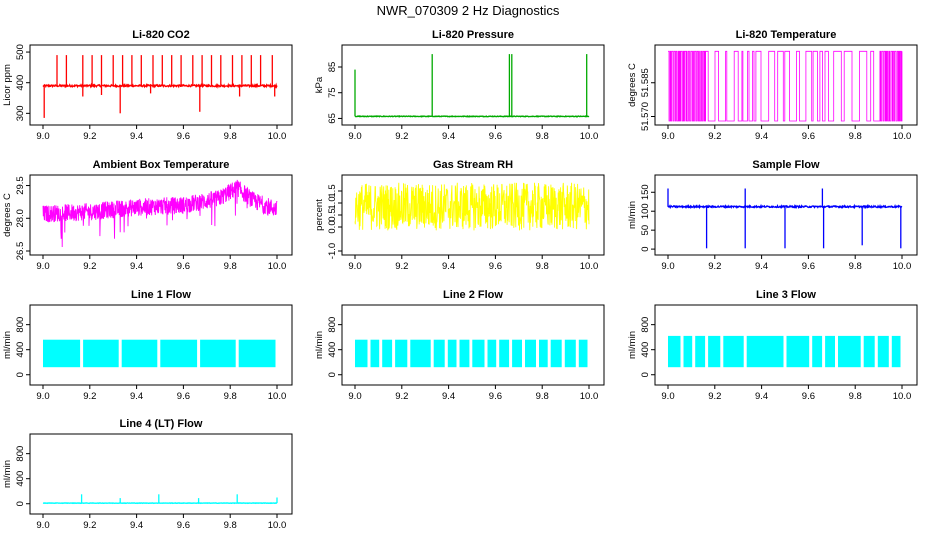  Describe the element at coordinates (160, 35) in the screenshot. I see `panel-title-li-820-co2: Li-820 CO2` at that location.